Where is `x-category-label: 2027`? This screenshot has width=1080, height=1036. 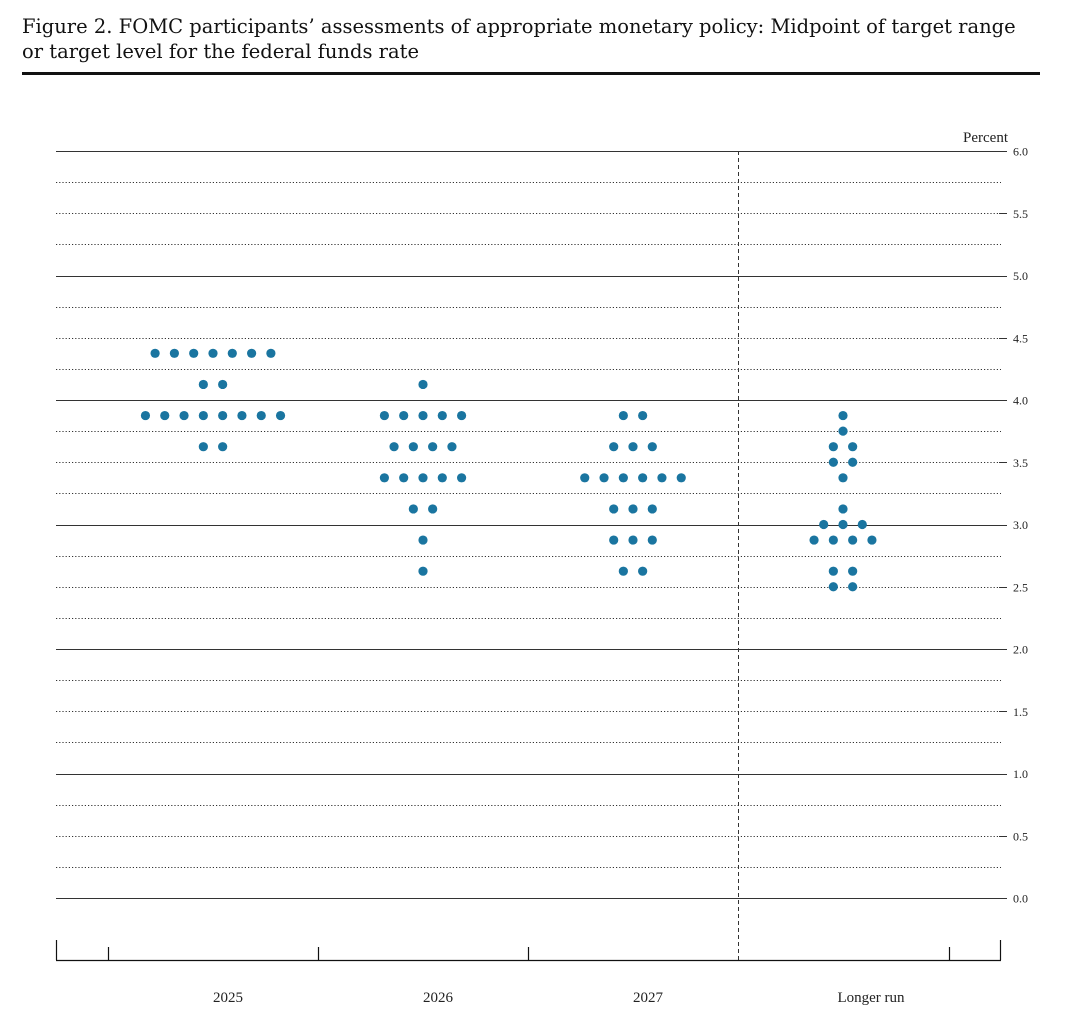 x-category-label: 2027 is located at coordinates (648, 998).